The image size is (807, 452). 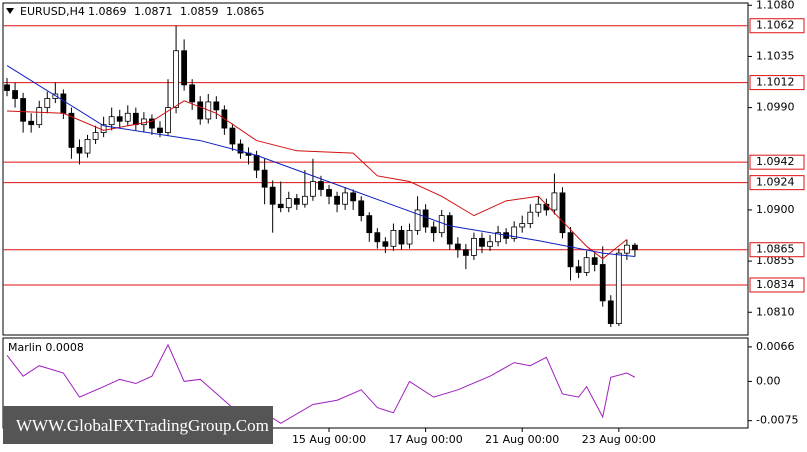 I want to click on menu-triangle, so click(x=10, y=11).